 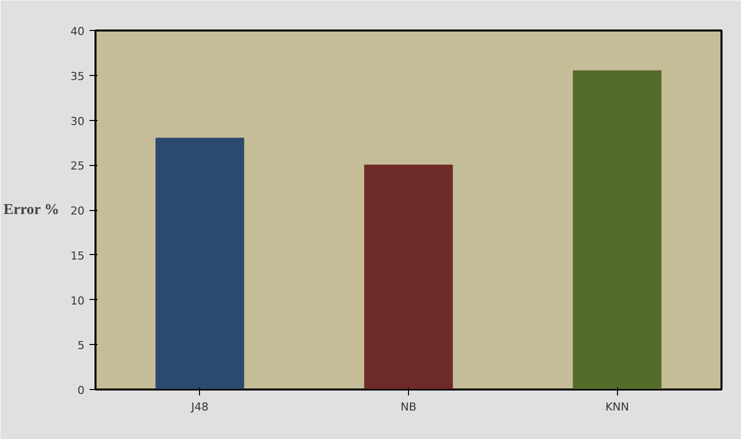 What do you see at coordinates (32, 210) in the screenshot?
I see `y-axis-title: Error %` at bounding box center [32, 210].